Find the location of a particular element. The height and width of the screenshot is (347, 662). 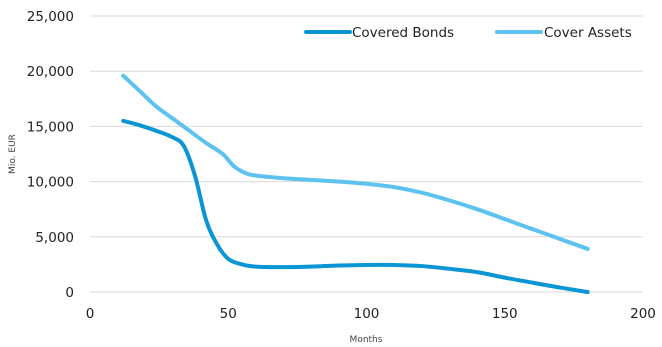

x-tick-label: 50 is located at coordinates (228, 314).